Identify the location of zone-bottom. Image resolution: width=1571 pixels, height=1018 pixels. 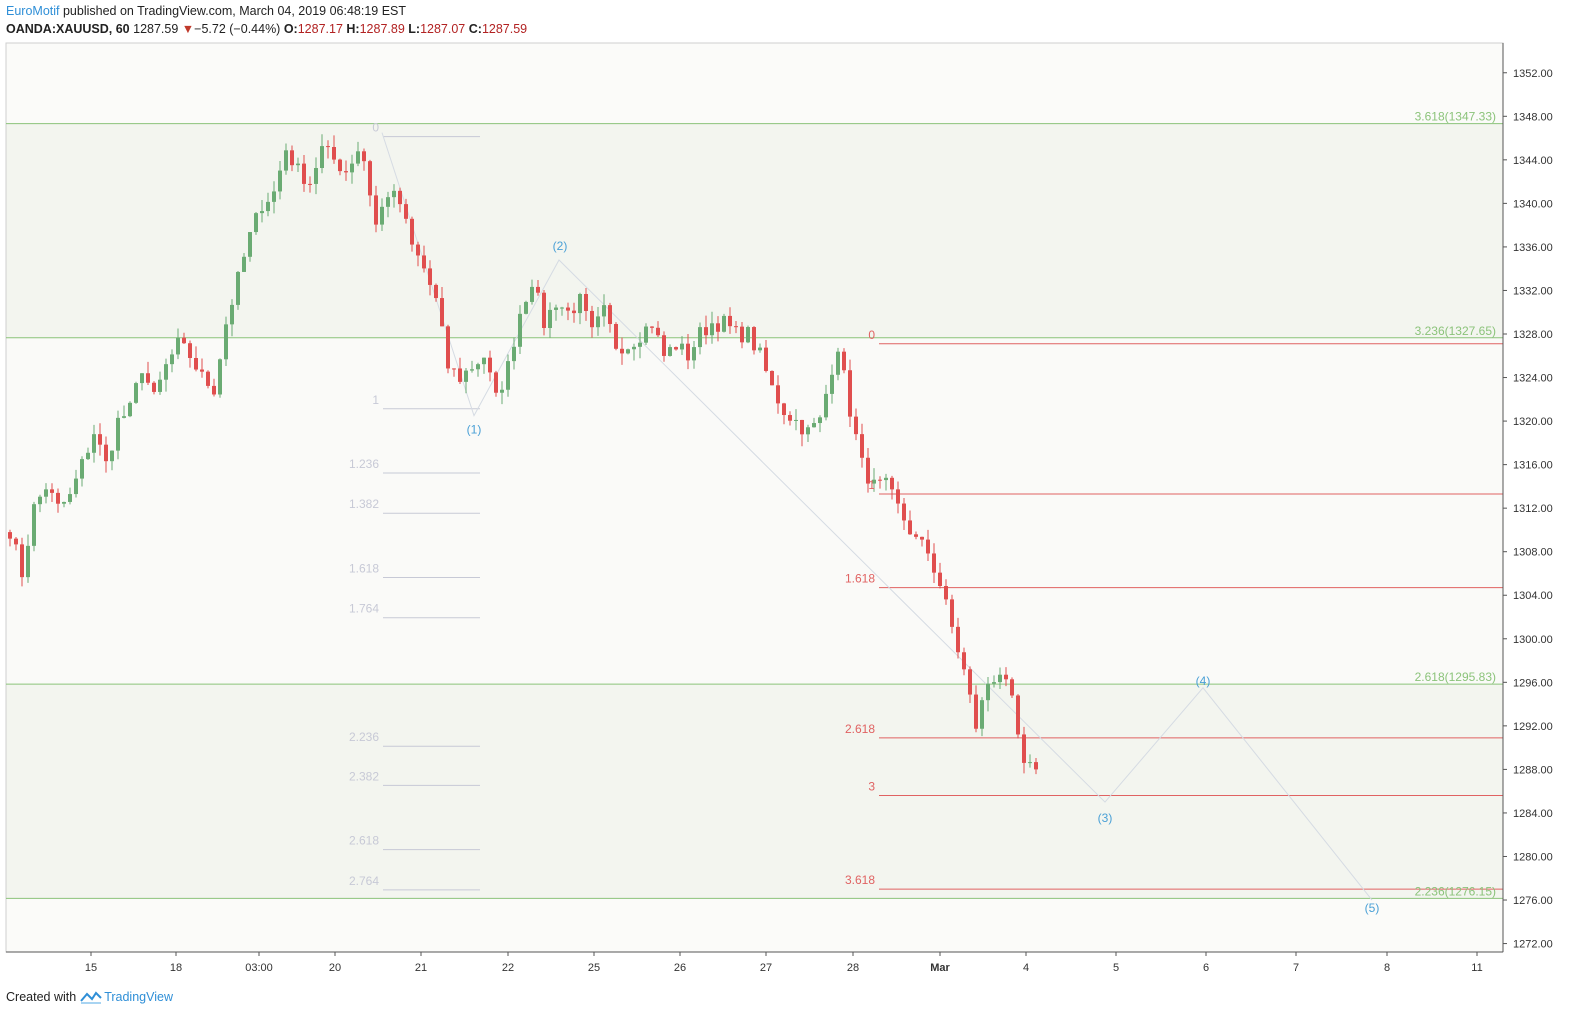
(754, 925).